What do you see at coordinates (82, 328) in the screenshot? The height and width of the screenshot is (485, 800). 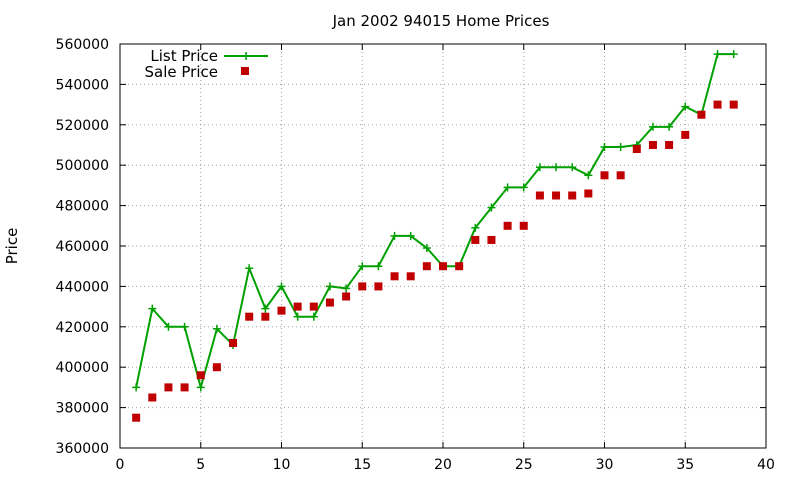 I see `y-tick-label: 420000` at bounding box center [82, 328].